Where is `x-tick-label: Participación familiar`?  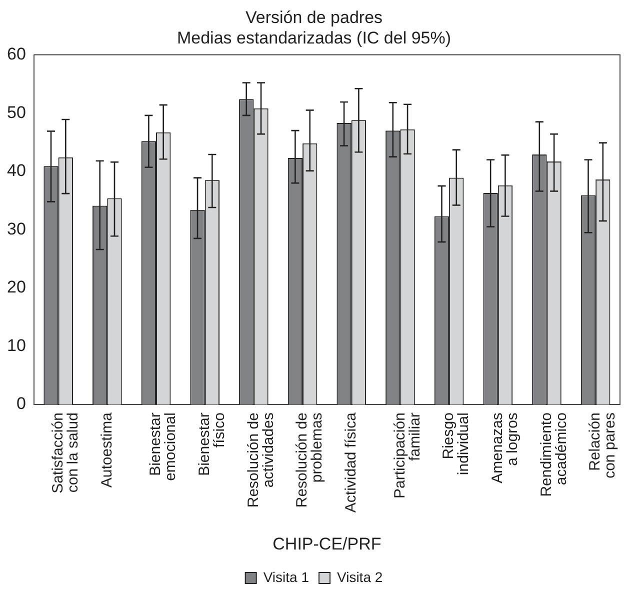 x-tick-label: Participación familiar is located at coordinates (407, 455).